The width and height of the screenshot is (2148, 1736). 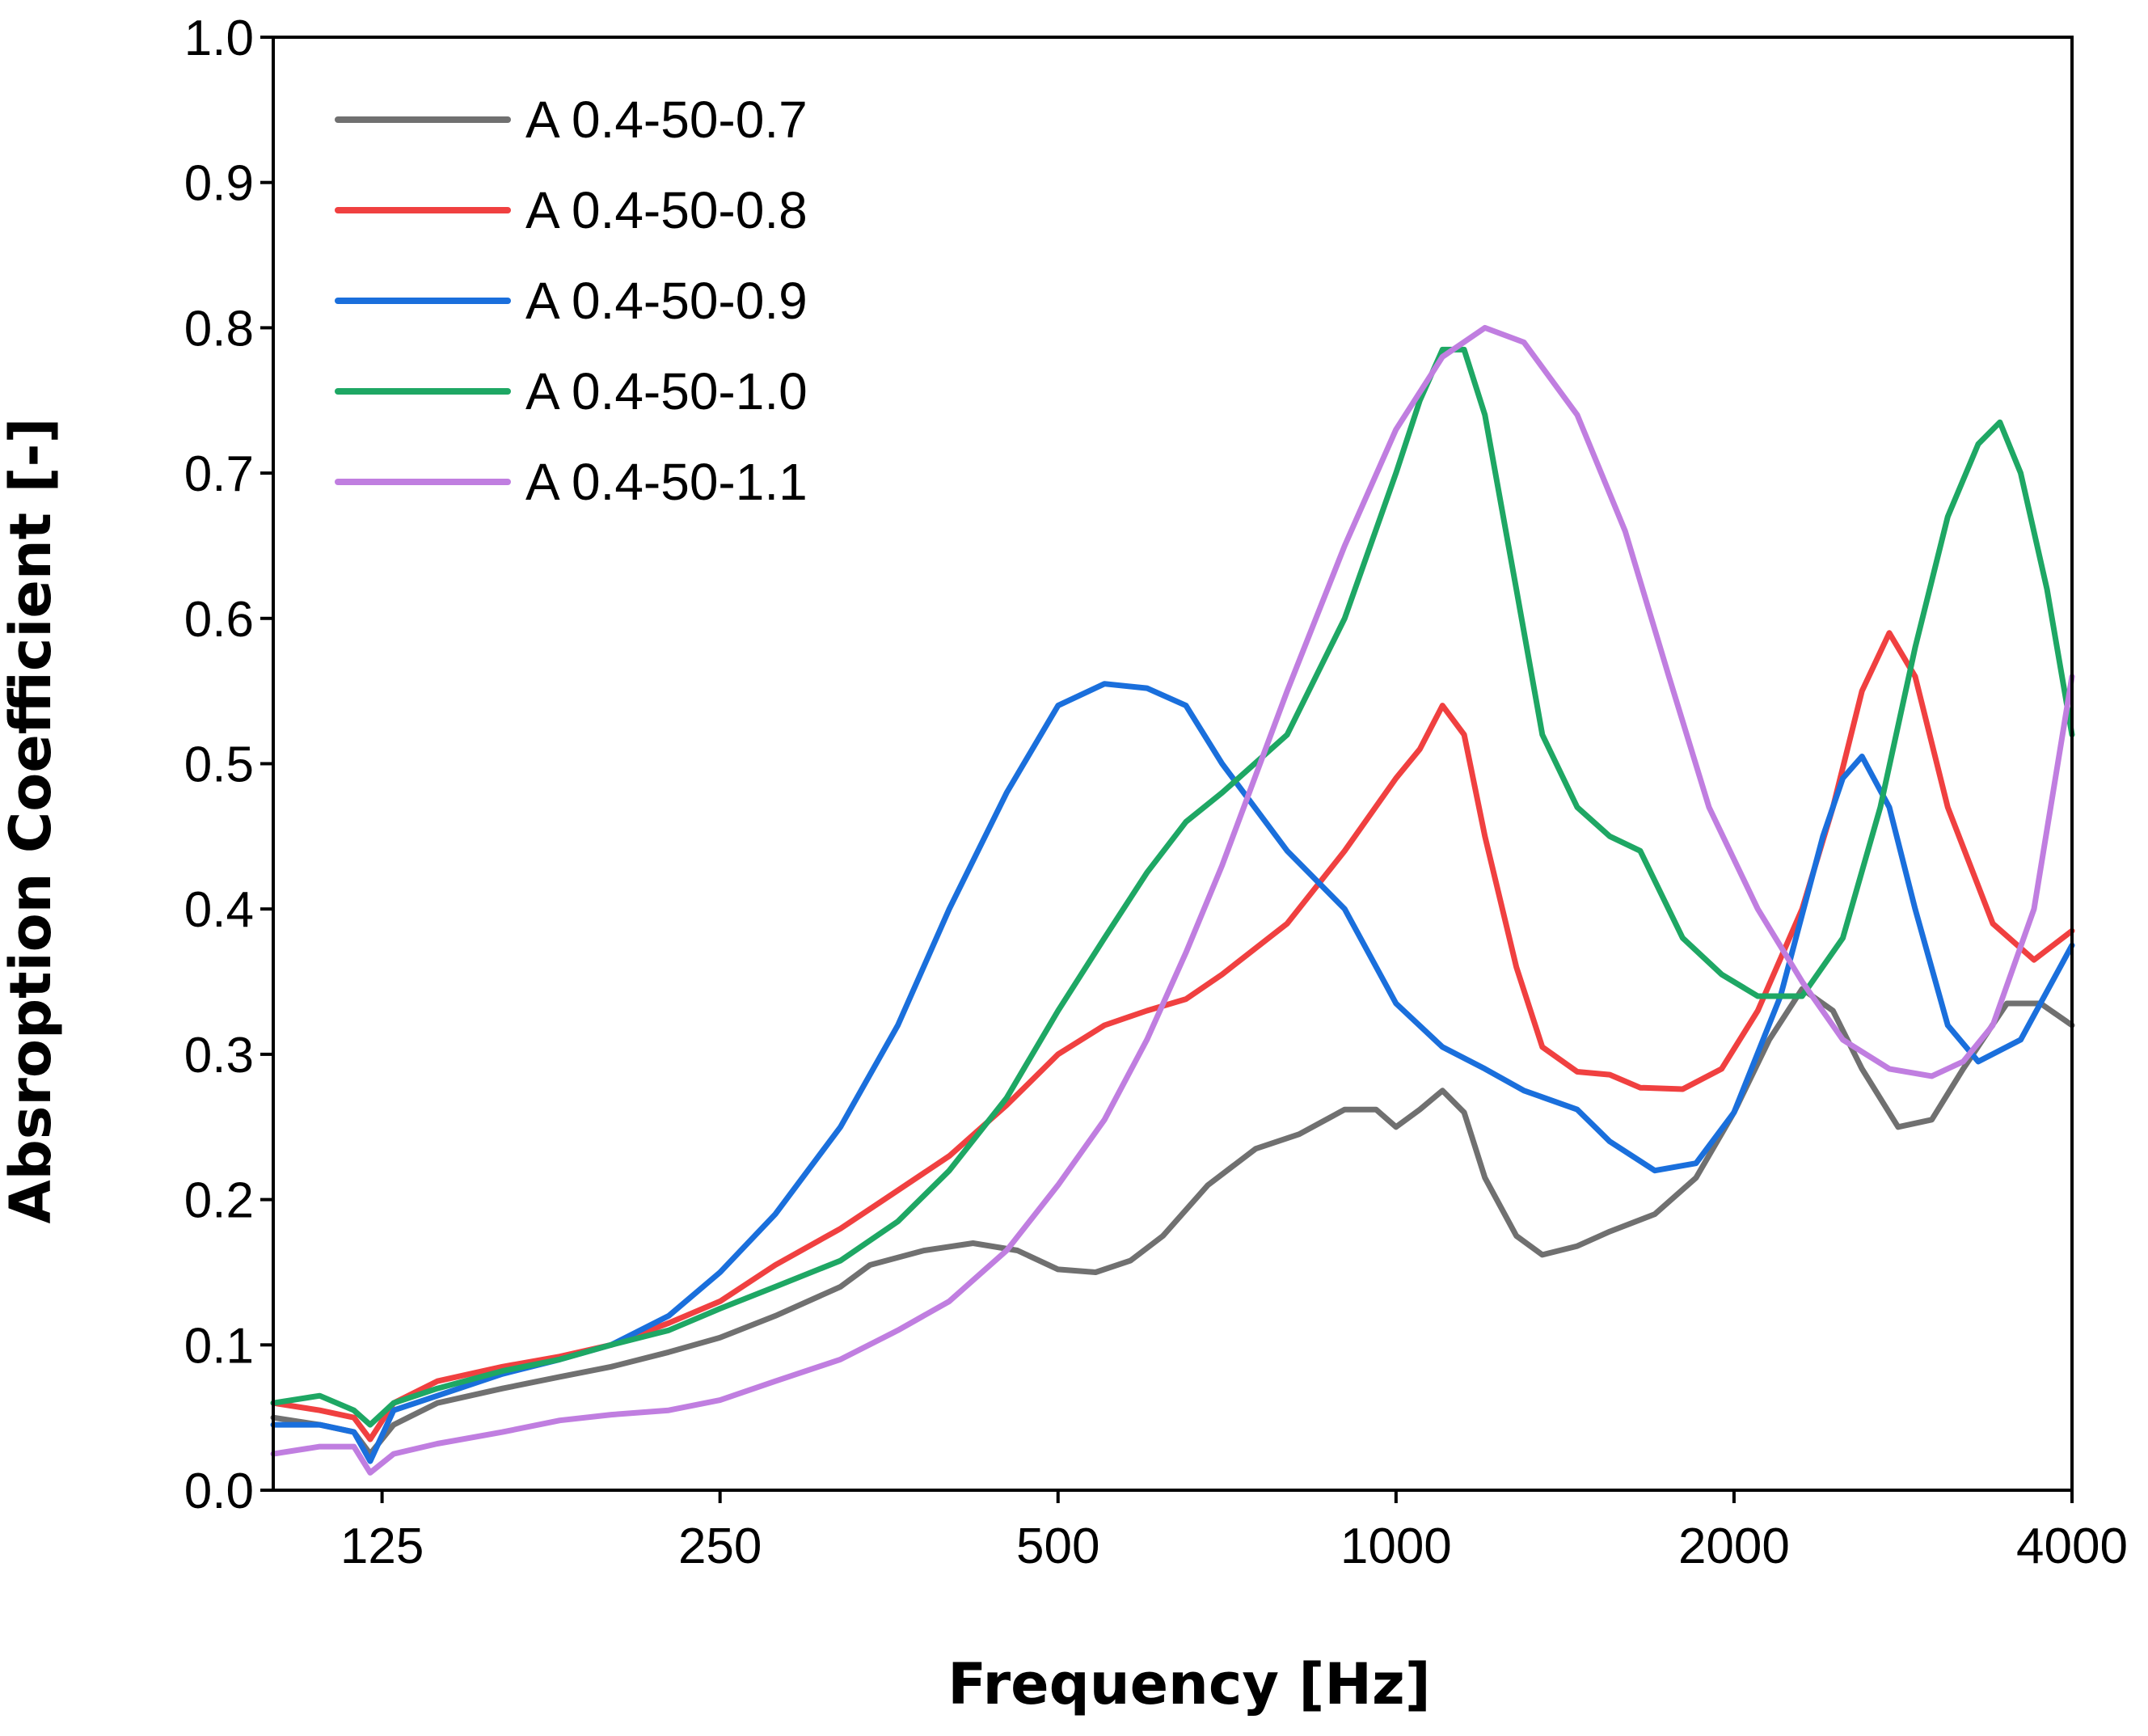 What do you see at coordinates (666, 120) in the screenshot?
I see `legend-label: A 0.4-50-0.7` at bounding box center [666, 120].